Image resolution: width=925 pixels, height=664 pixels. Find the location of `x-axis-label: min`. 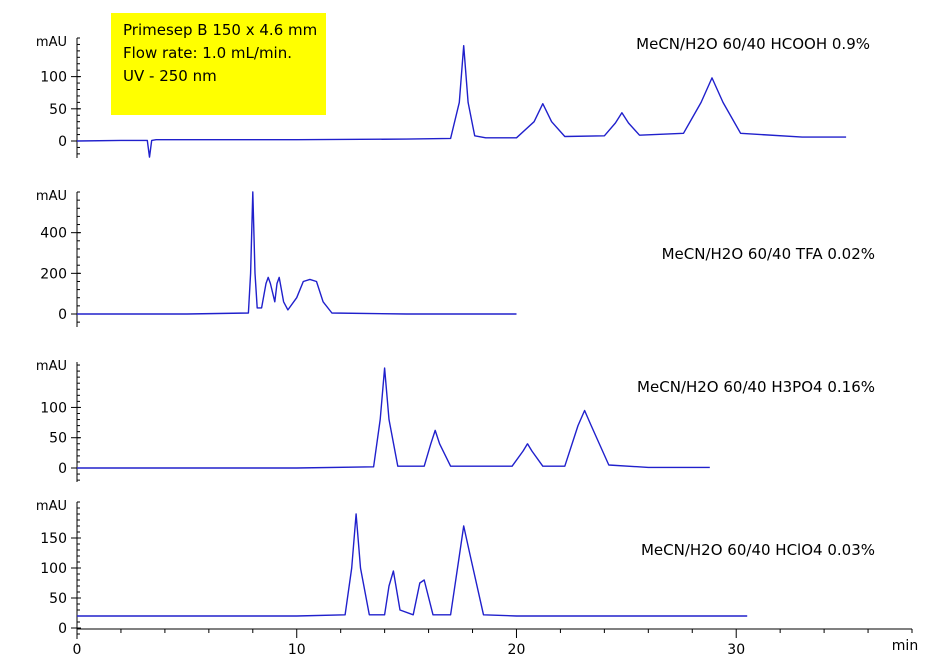

x-axis-label: min is located at coordinates (905, 646).